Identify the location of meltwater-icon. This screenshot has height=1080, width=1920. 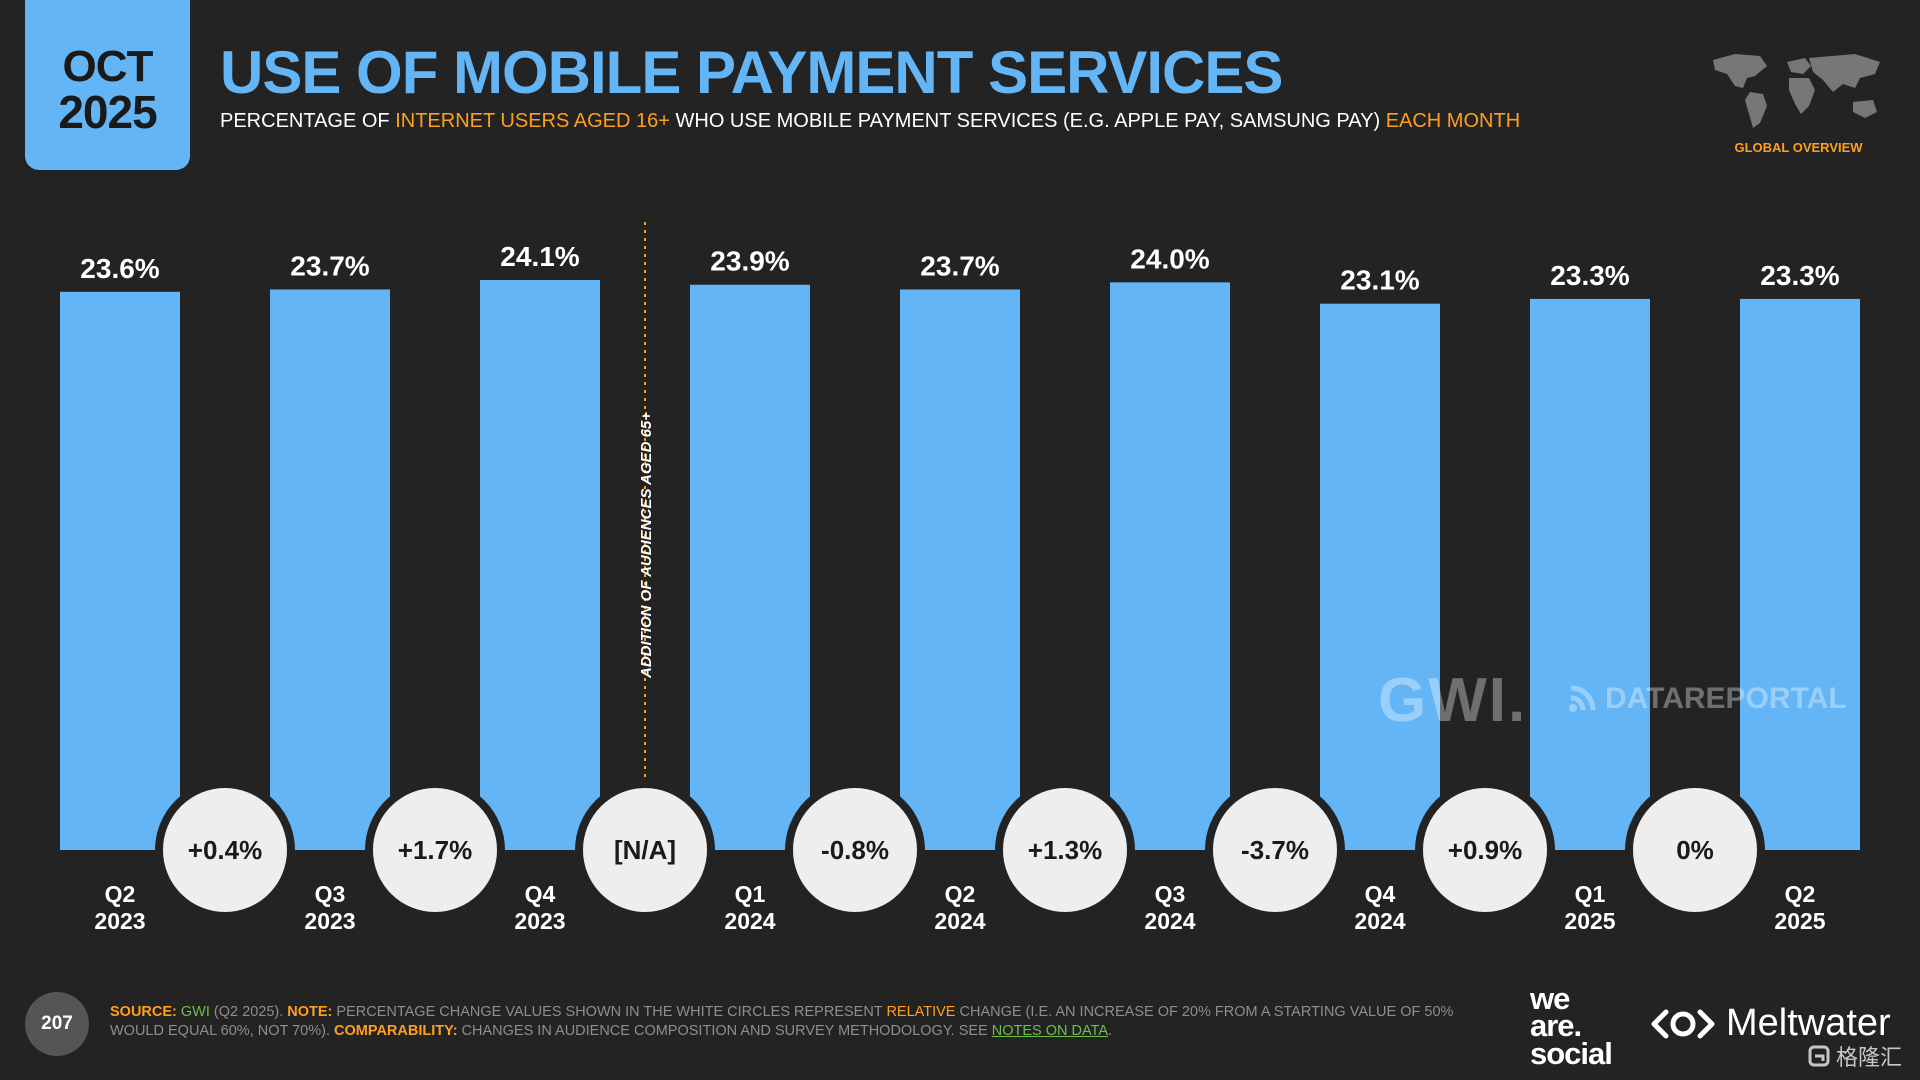
(1683, 1023).